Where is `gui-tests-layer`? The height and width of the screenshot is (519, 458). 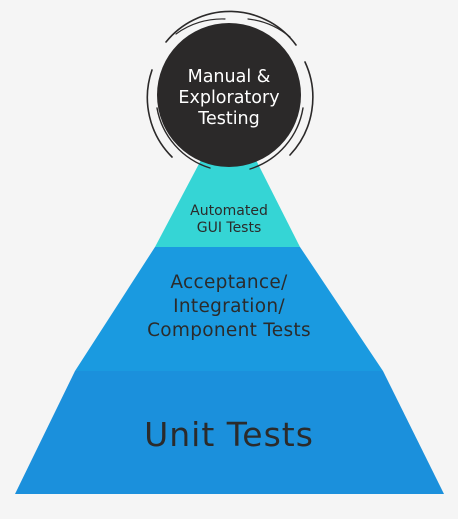 gui-tests-layer is located at coordinates (227, 203).